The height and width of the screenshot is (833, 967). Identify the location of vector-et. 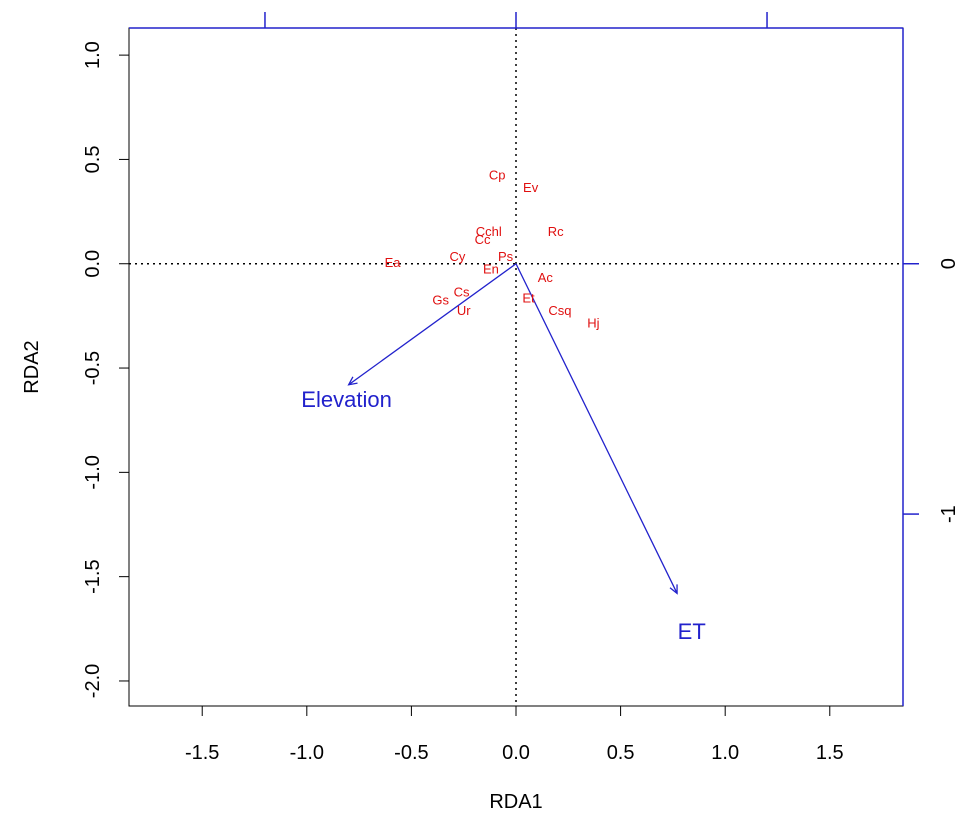
(596, 428).